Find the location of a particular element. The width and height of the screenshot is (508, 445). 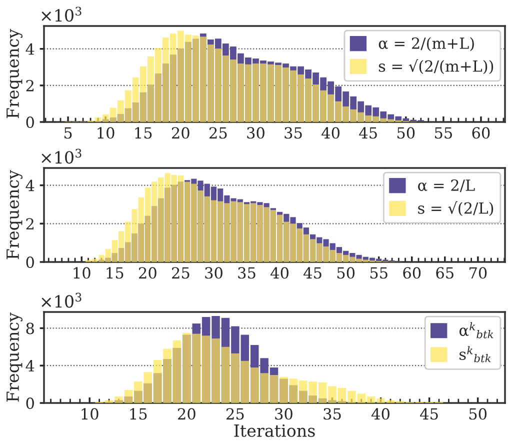

y-tick-label: 8 is located at coordinates (30, 328).